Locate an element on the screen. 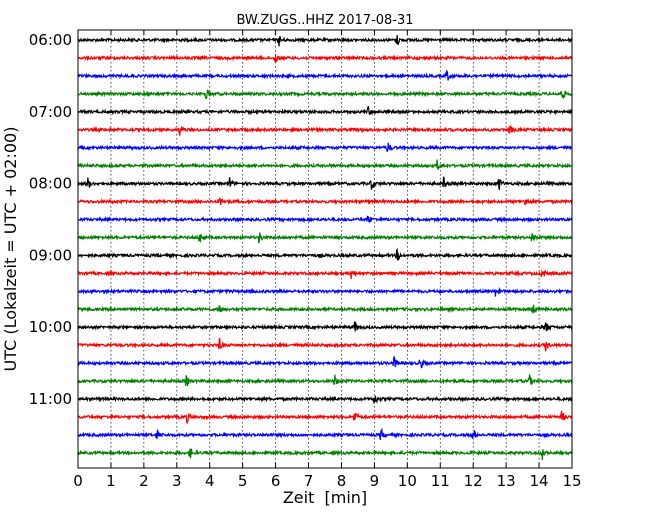 This screenshot has width=650, height=520. x-tick-label: 3 is located at coordinates (177, 481).